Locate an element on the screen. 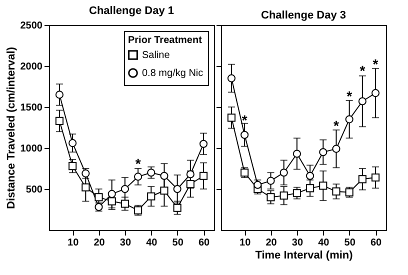  legend-label: Saline is located at coordinates (156, 55).